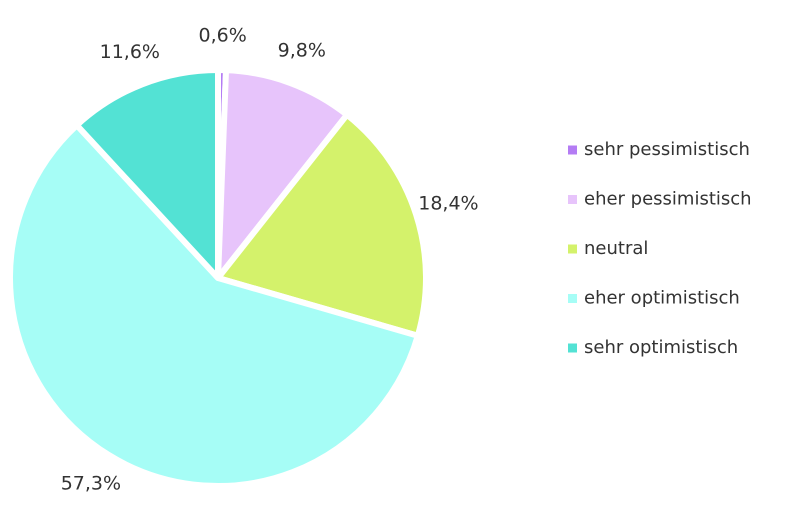 This screenshot has height=527, width=785. Describe the element at coordinates (91, 483) in the screenshot. I see `value-label: 57,3%` at that location.